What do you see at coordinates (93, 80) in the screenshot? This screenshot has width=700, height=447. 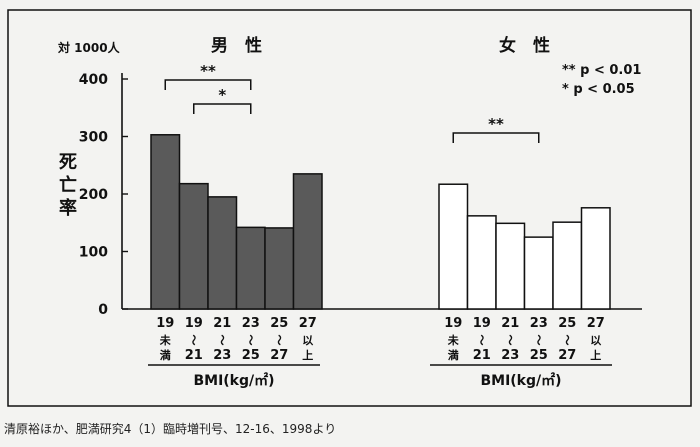 I see `y-tick-label: 400` at bounding box center [93, 80].